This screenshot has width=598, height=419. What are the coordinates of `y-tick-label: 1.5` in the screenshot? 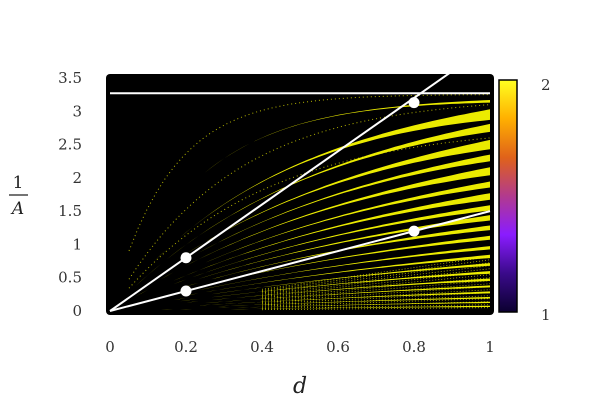 It's located at (70, 211).